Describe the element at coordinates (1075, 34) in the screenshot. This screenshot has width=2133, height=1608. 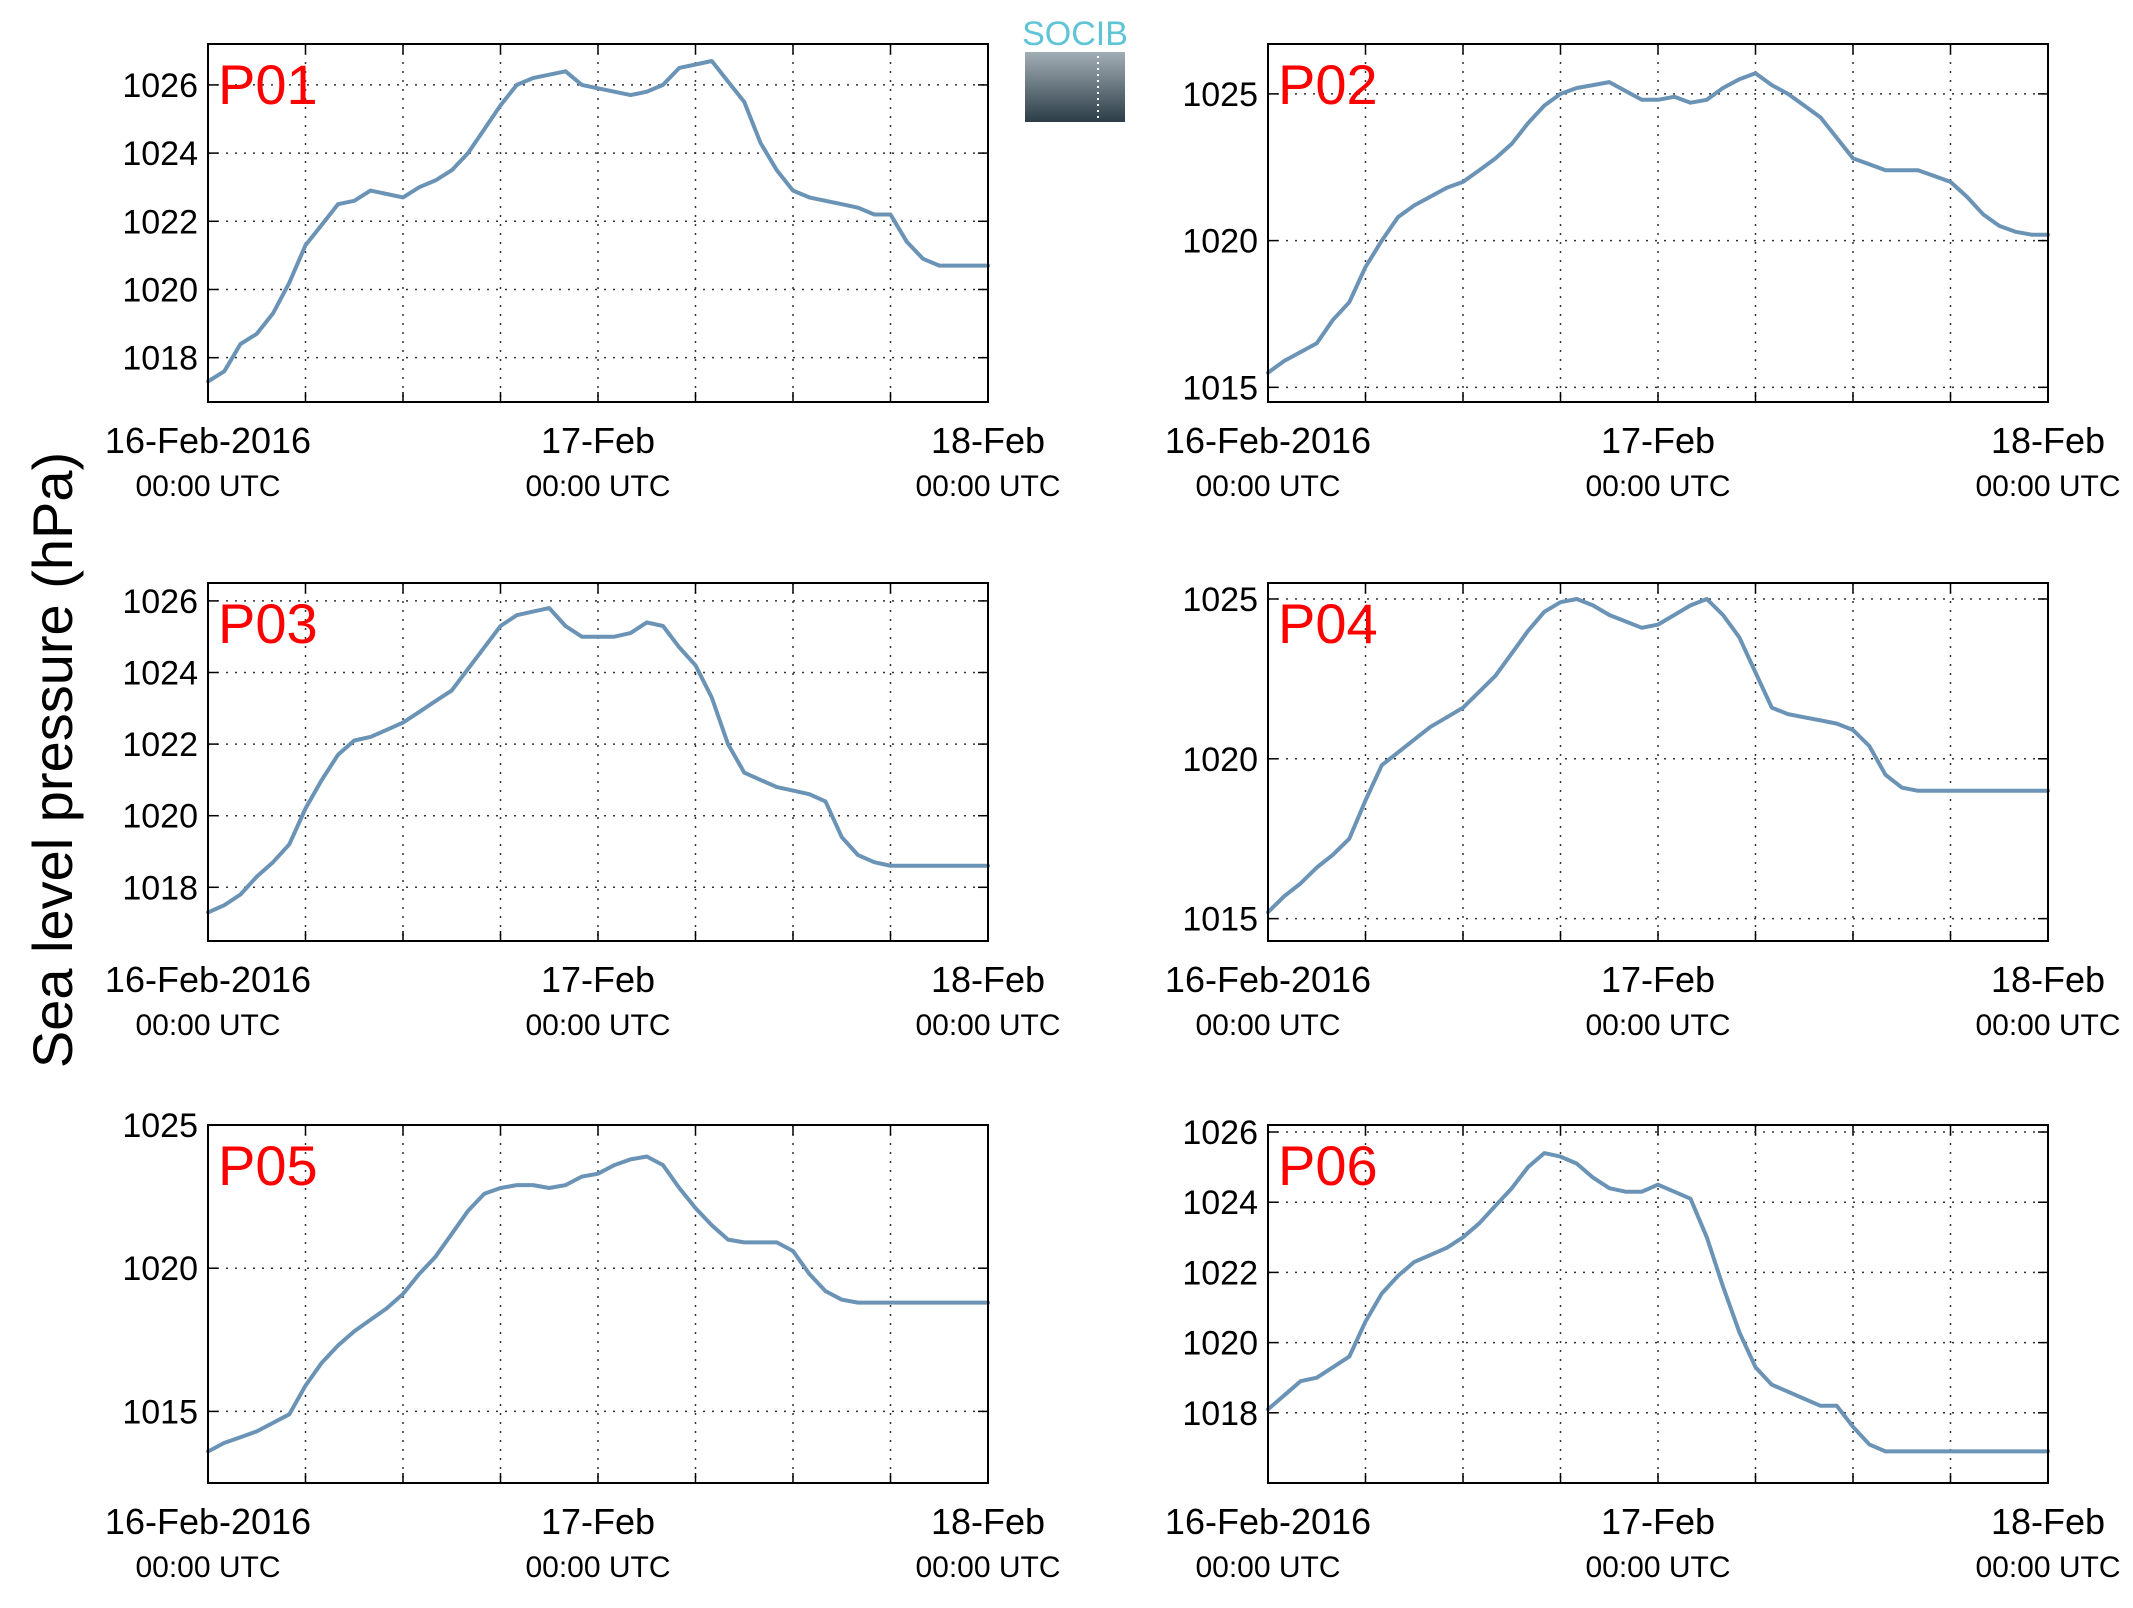
I see `socib-logo-text: SOCIB` at that location.